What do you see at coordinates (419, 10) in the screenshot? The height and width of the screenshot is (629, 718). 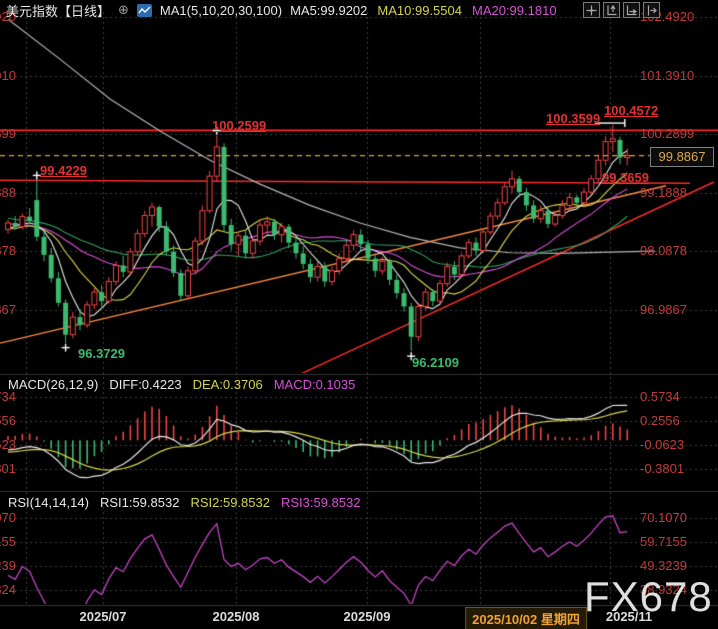 I see `ma-value-label: MA10:99.5504` at bounding box center [419, 10].